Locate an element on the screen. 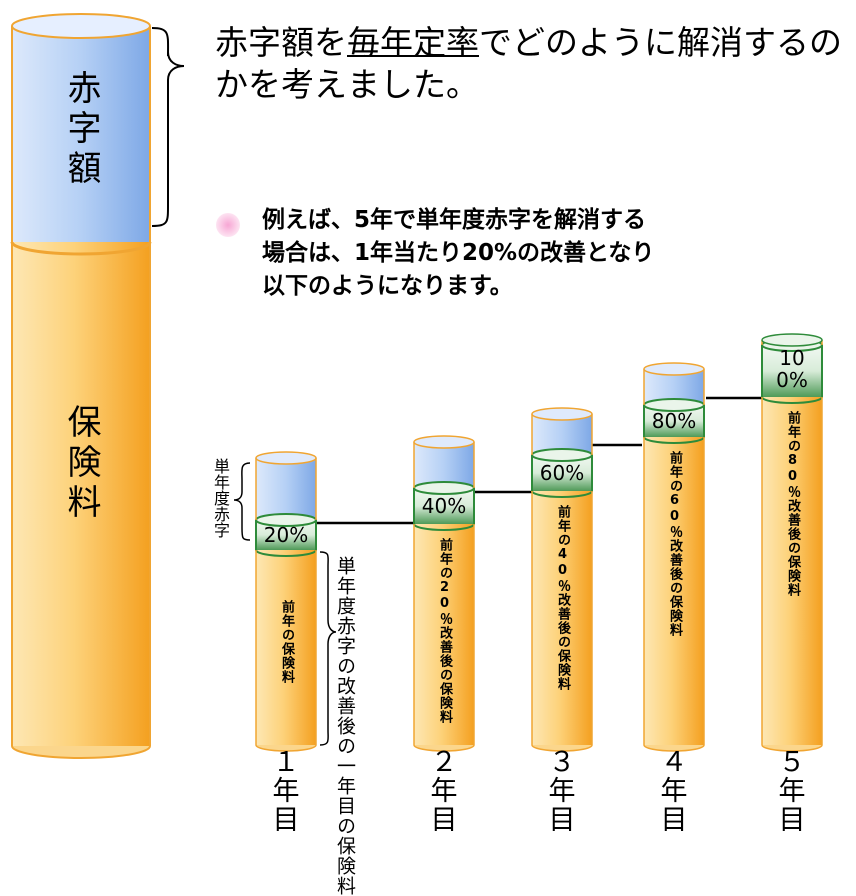 The image size is (856, 896). note-line-1: 例えば、5年で単年度赤字を解消する is located at coordinates (454, 220).